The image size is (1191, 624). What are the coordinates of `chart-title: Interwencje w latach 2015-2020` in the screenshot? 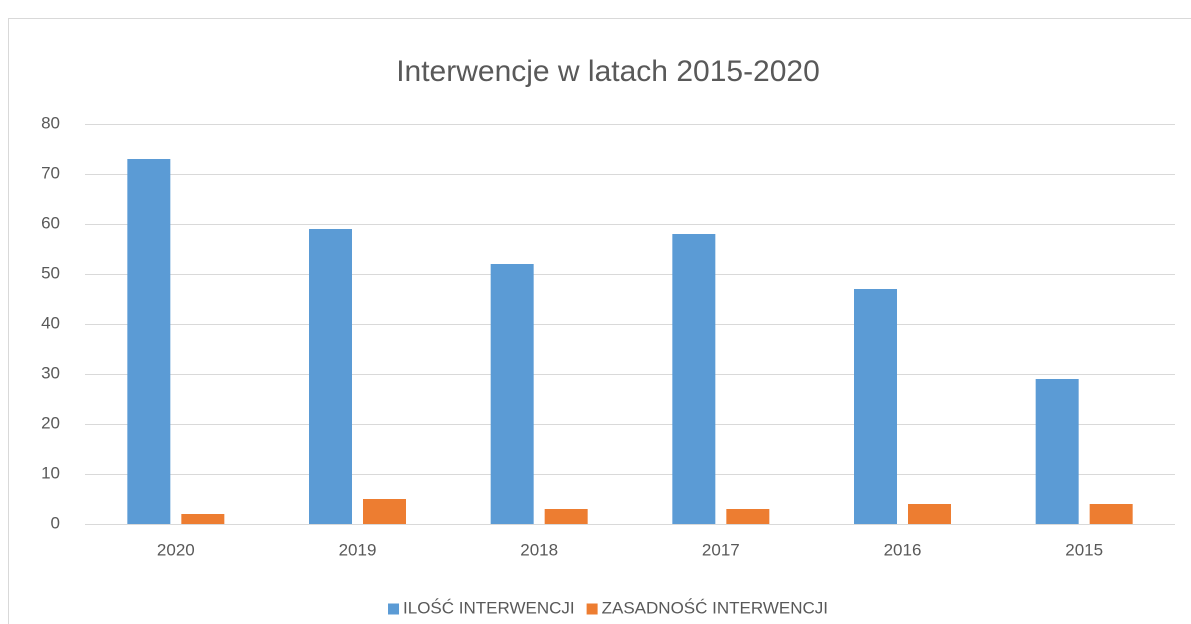 It's located at (608, 71).